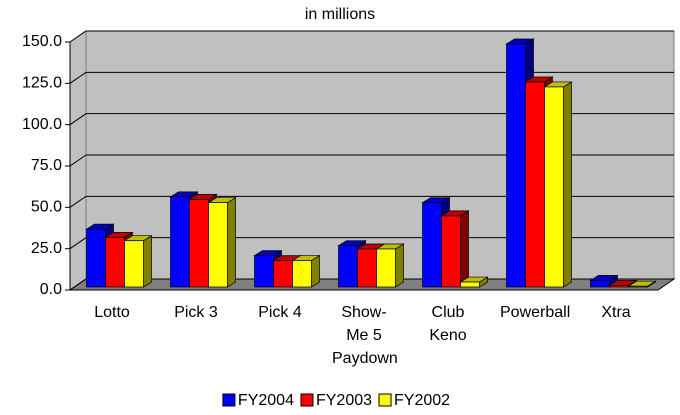 The image size is (680, 415). Describe the element at coordinates (42, 124) in the screenshot. I see `y-tick-label: 100.0` at that location.